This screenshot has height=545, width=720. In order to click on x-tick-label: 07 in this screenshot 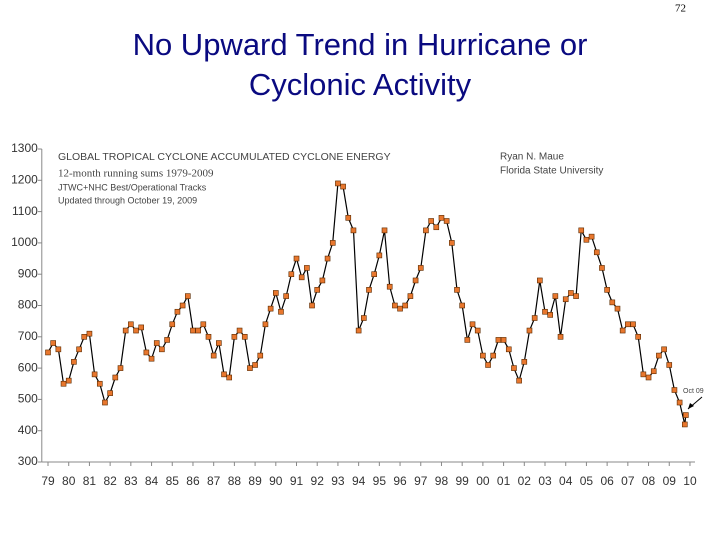, I will do `click(628, 481)`.